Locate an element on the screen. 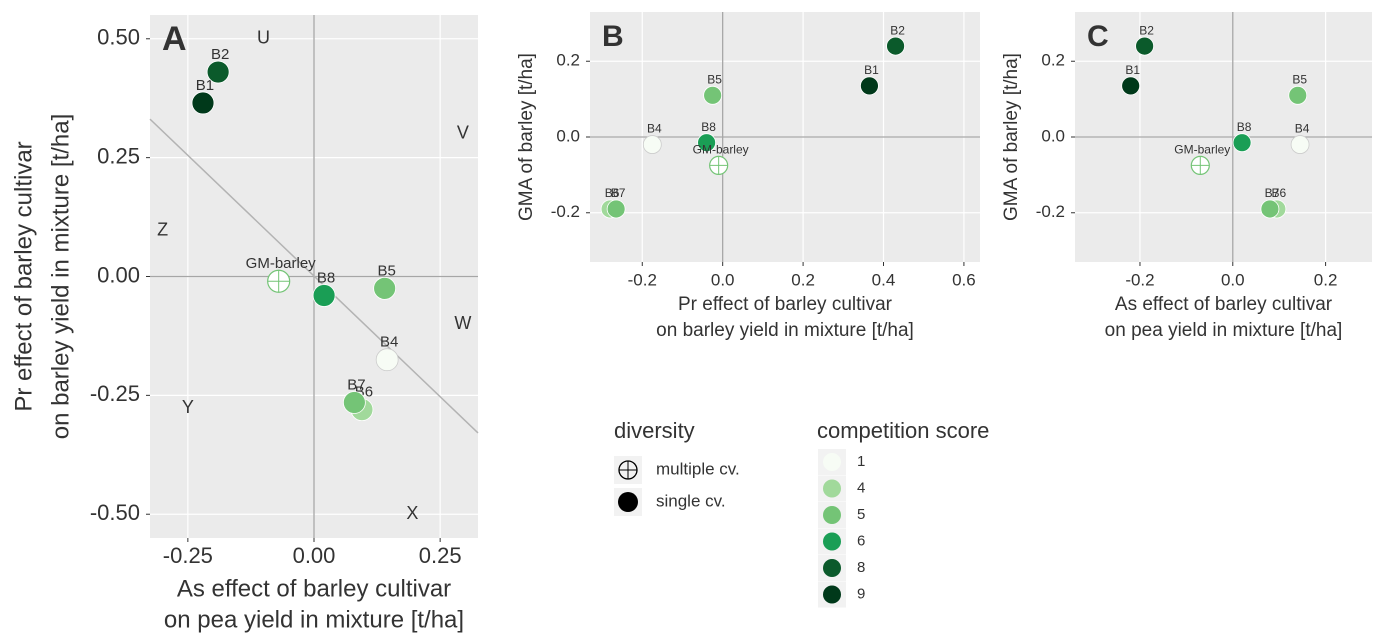 This screenshot has height=640, width=1382. reference-line is located at coordinates (314, 276).